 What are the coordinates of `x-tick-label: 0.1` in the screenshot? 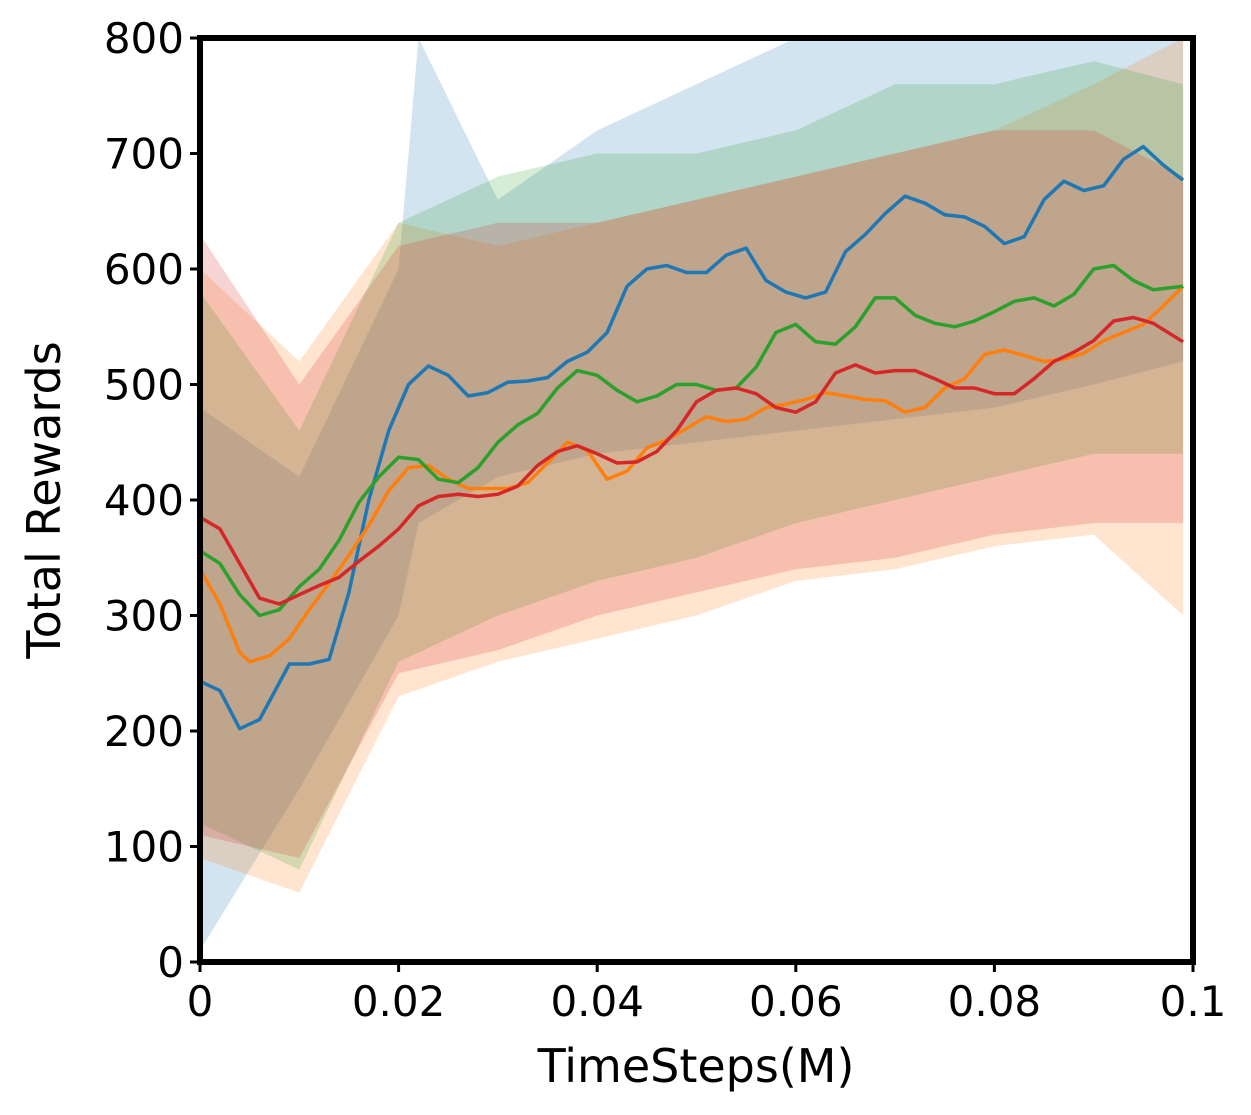 It's located at (1193, 1001).